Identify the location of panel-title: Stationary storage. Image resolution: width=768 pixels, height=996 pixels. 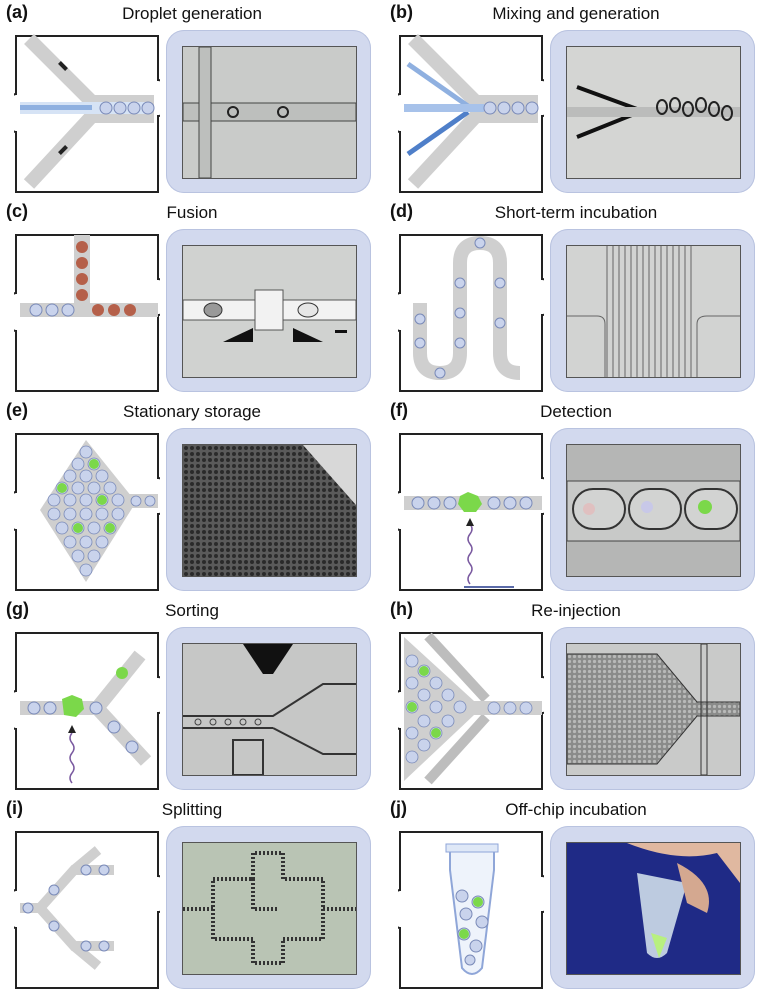
(192, 411).